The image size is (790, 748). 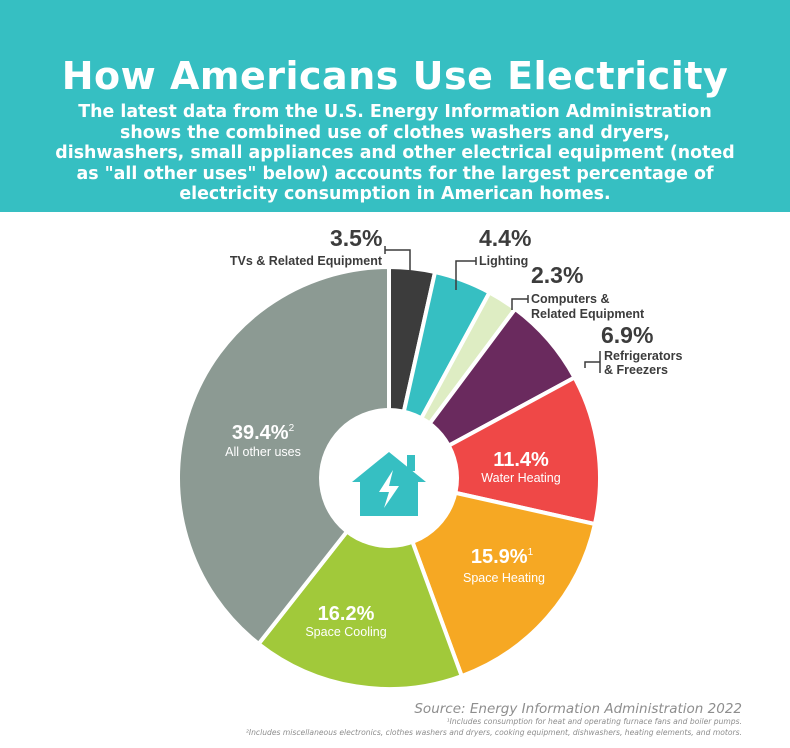 What do you see at coordinates (592, 364) in the screenshot?
I see `leader-line-refrigerators` at bounding box center [592, 364].